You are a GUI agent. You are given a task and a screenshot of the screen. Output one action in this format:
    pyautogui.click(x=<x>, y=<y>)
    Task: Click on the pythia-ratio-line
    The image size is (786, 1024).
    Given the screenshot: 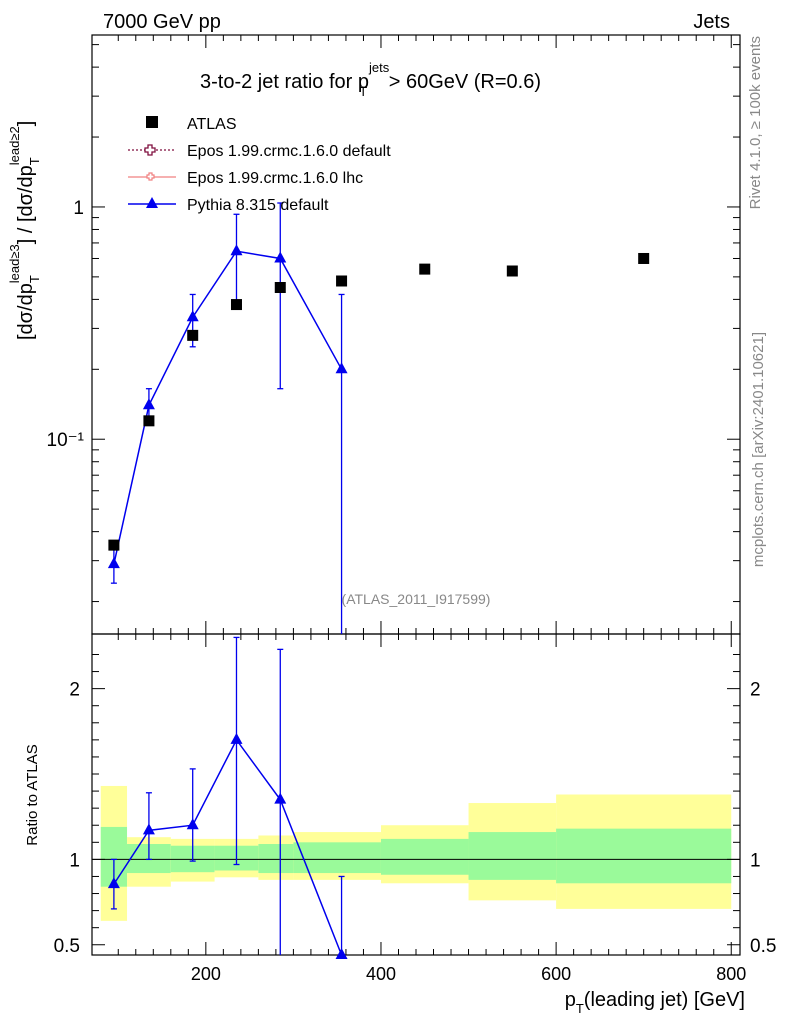 What is the action you would take?
    pyautogui.click(x=228, y=847)
    